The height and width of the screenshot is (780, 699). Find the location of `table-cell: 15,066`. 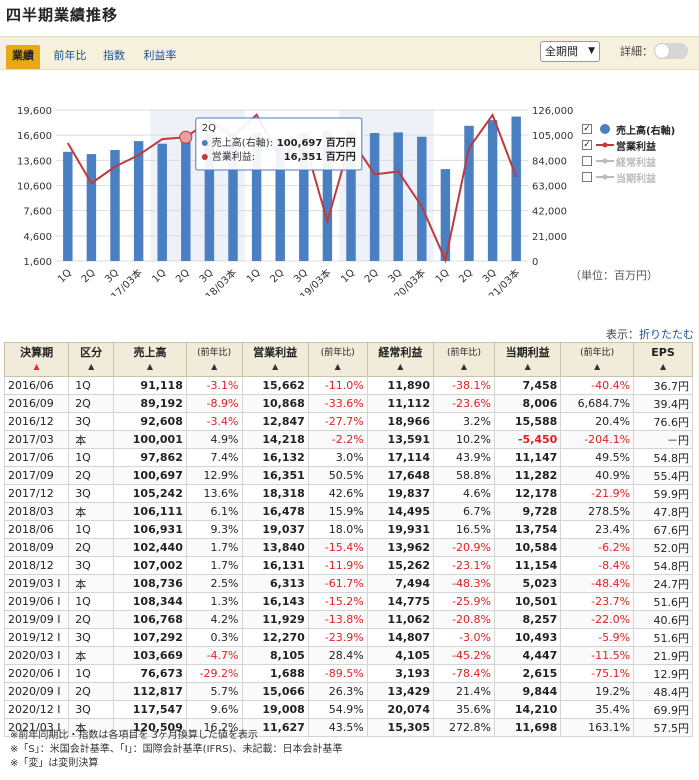

table-cell: 15,066 is located at coordinates (275, 691).